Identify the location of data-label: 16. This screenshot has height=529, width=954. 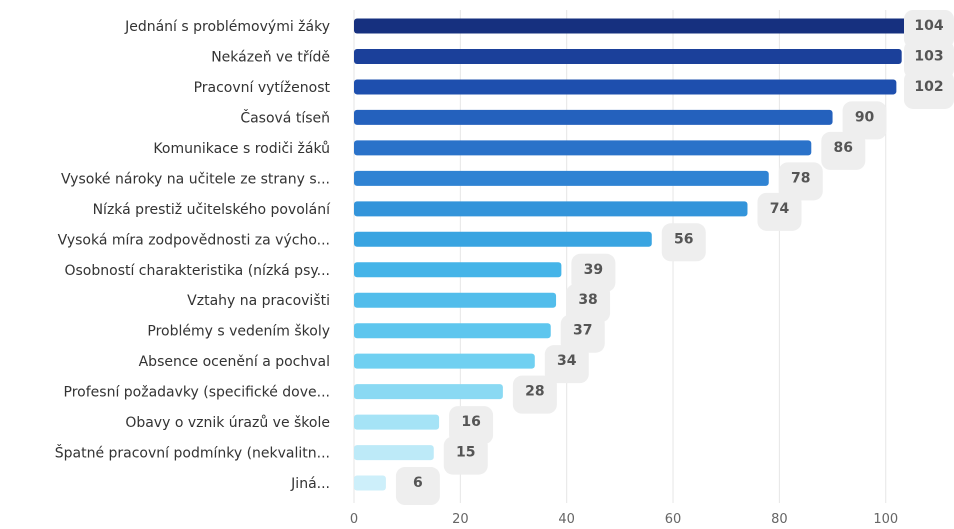
(470, 422).